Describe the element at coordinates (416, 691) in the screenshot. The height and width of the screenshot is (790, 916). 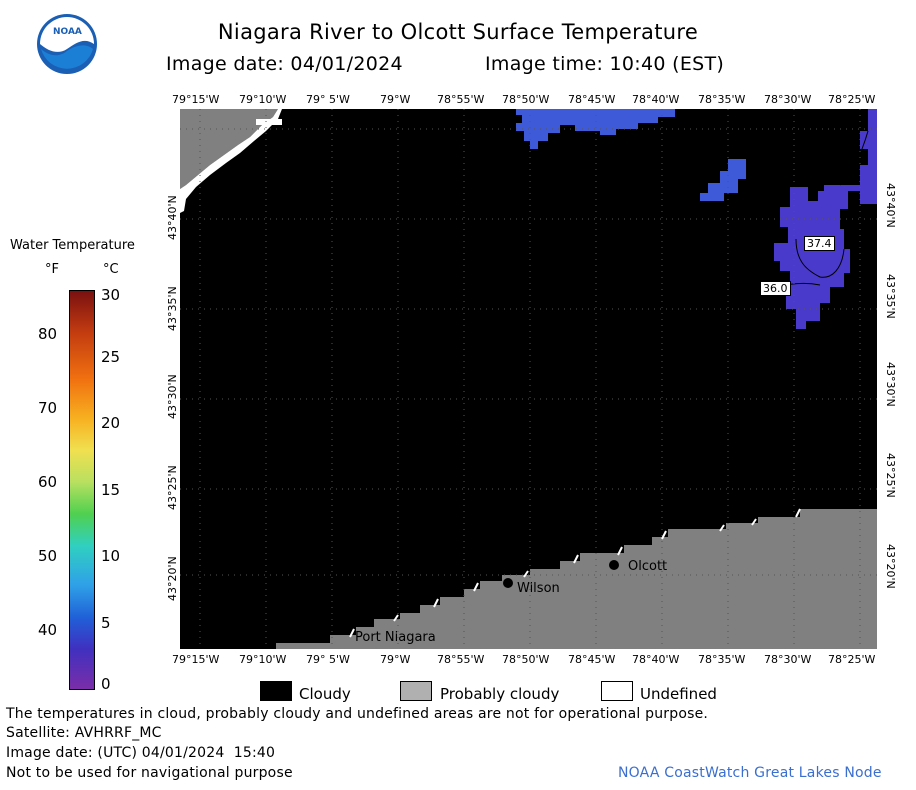
I see `key-swatch-probably-cloudy` at that location.